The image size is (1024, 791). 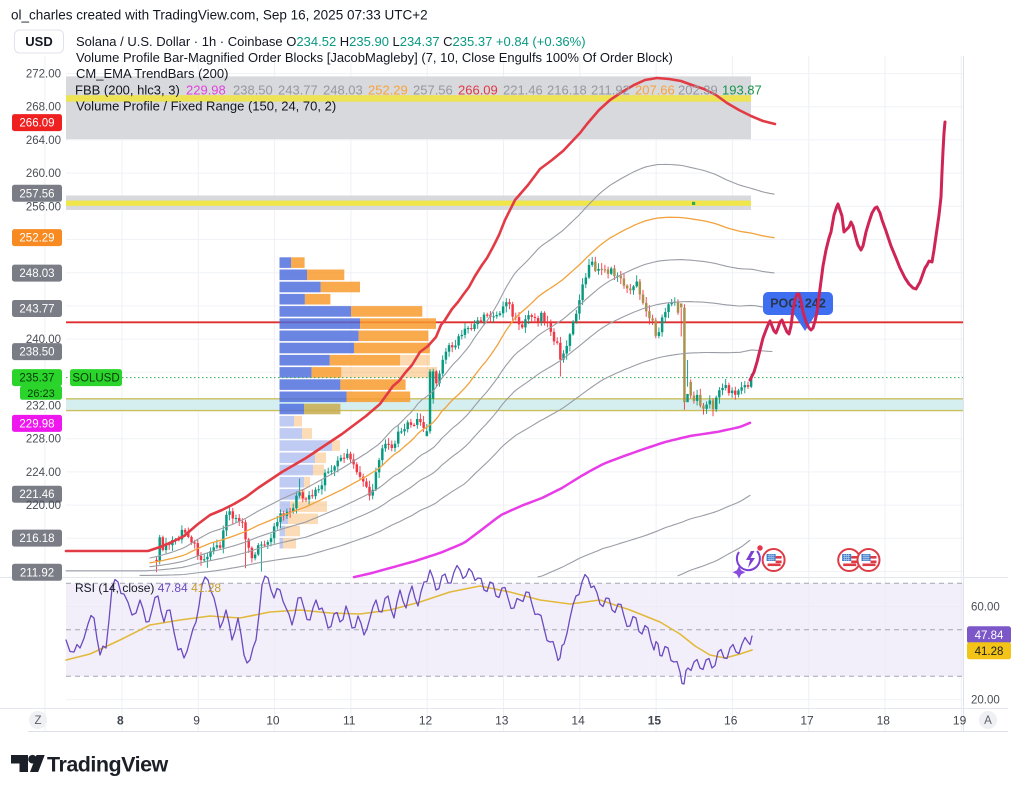 What do you see at coordinates (798, 304) in the screenshot?
I see `svg-text: POC: 242` at bounding box center [798, 304].